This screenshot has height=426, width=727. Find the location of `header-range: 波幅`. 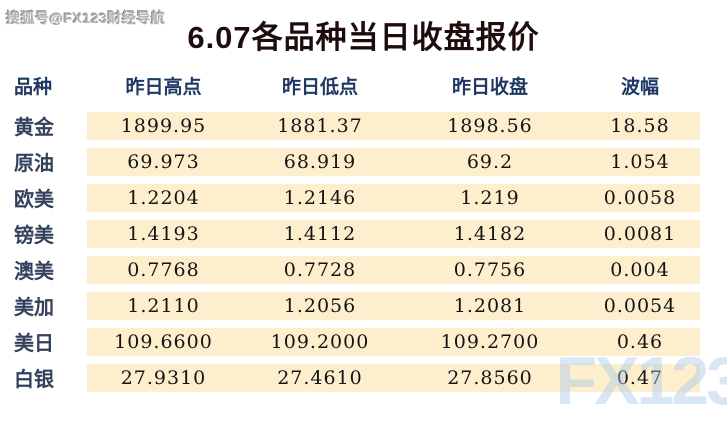

header-range: 波幅 is located at coordinates (639, 87).